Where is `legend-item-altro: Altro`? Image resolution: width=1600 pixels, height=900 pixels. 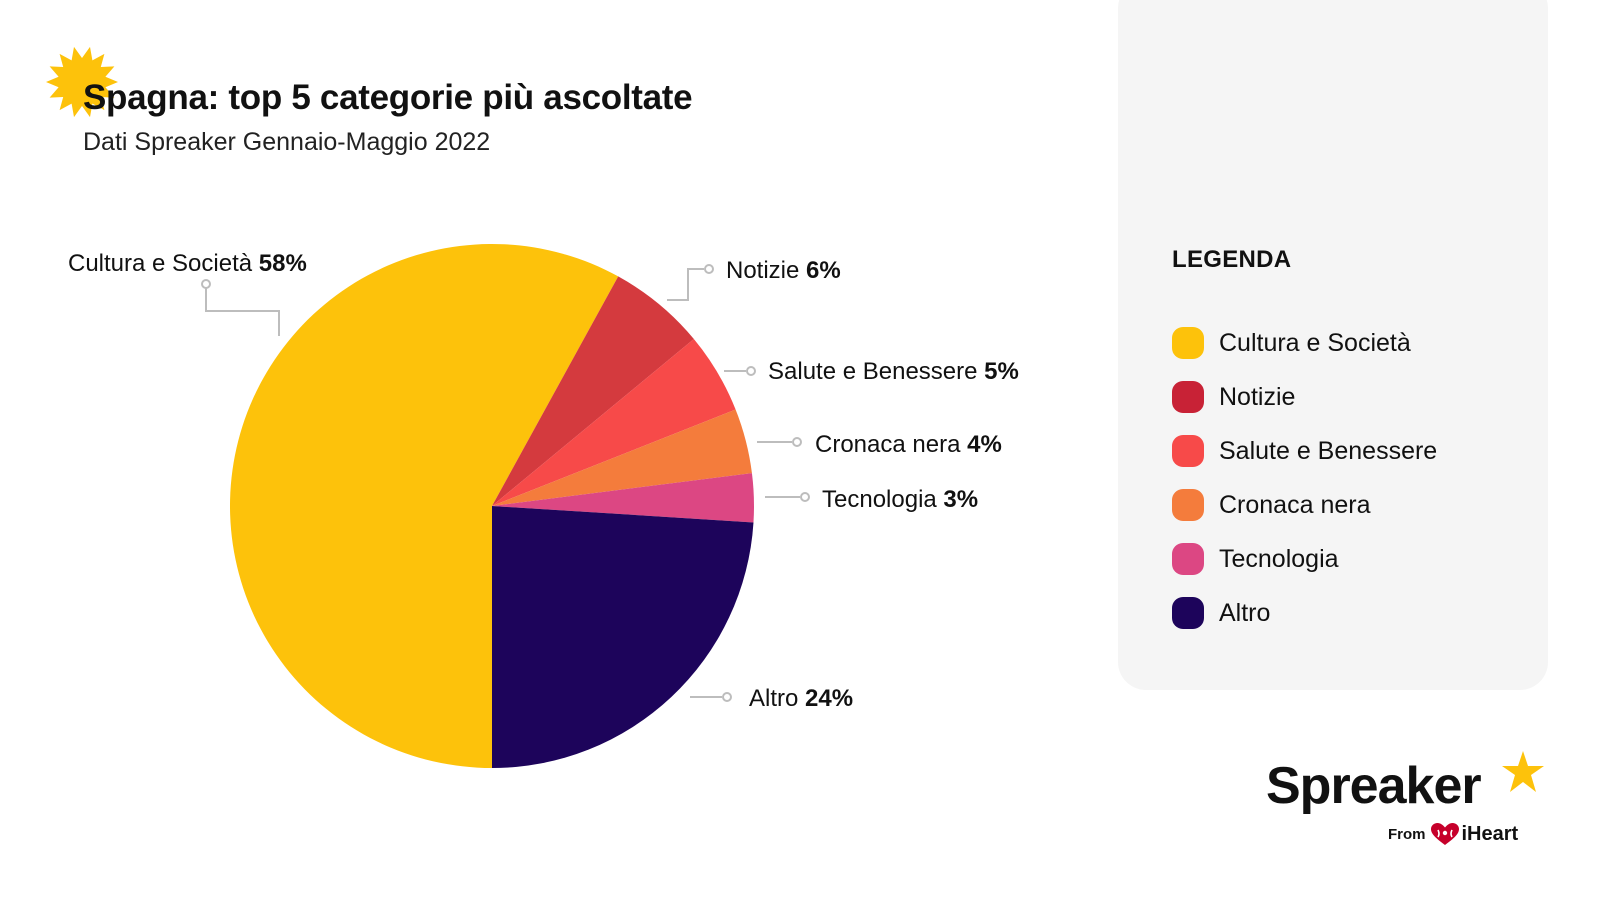 legend-item-altro: Altro is located at coordinates (1304, 613).